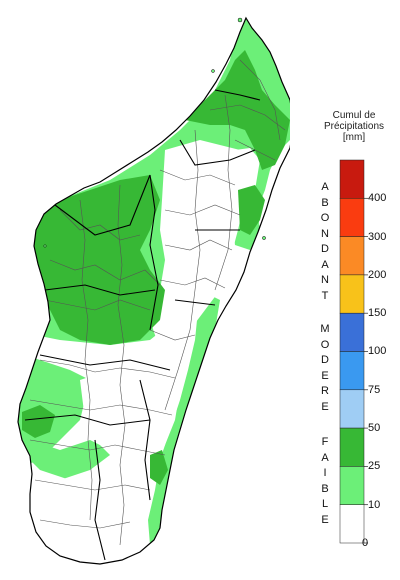 The image size is (400, 580). Describe the element at coordinates (251, 210) in the screenshot. I see `zone-green-northeast-coast` at that location.